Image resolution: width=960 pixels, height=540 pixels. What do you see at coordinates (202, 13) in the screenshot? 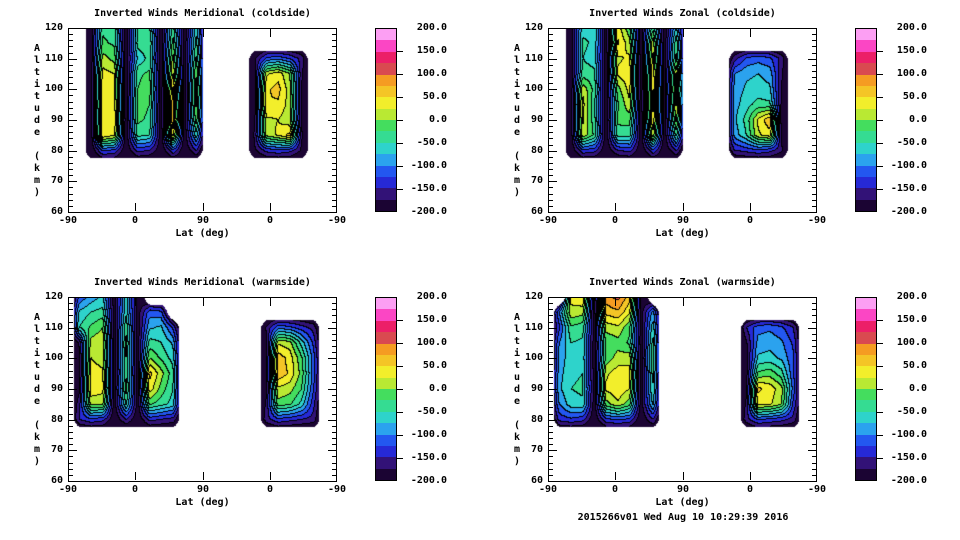
I see `panel-title: Inverted Winds Meridional (coldside)` at bounding box center [202, 13].